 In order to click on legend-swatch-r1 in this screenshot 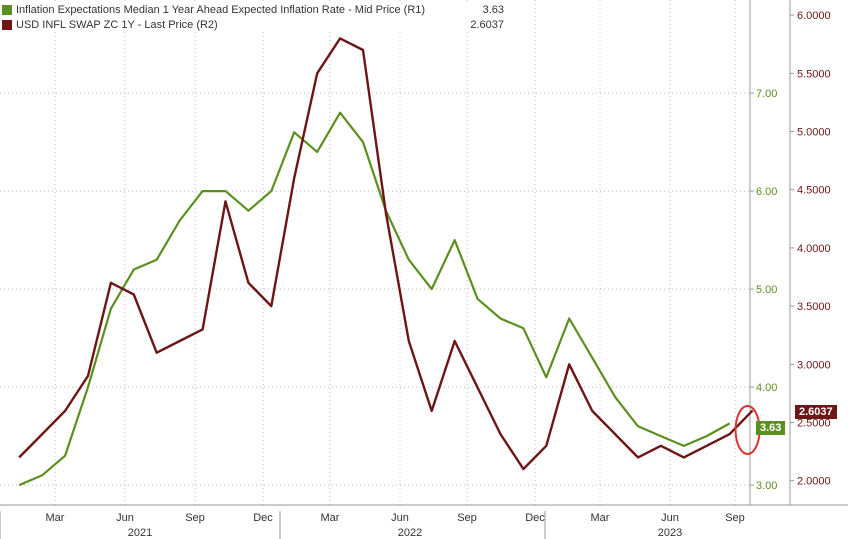, I will do `click(7, 9)`.